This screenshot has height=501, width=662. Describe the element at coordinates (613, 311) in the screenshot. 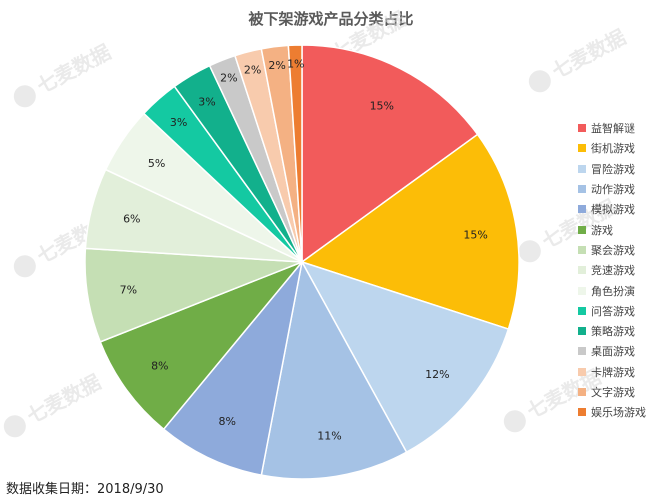

I see `legend-label: 问答游戏` at that location.